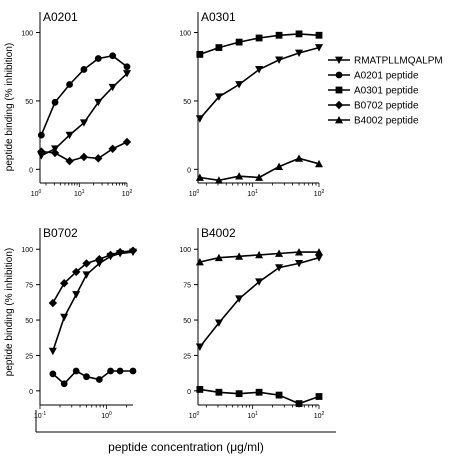 This screenshot has height=459, width=465. Describe the element at coordinates (29, 286) in the screenshot. I see `y-tick-label: 75` at that location.